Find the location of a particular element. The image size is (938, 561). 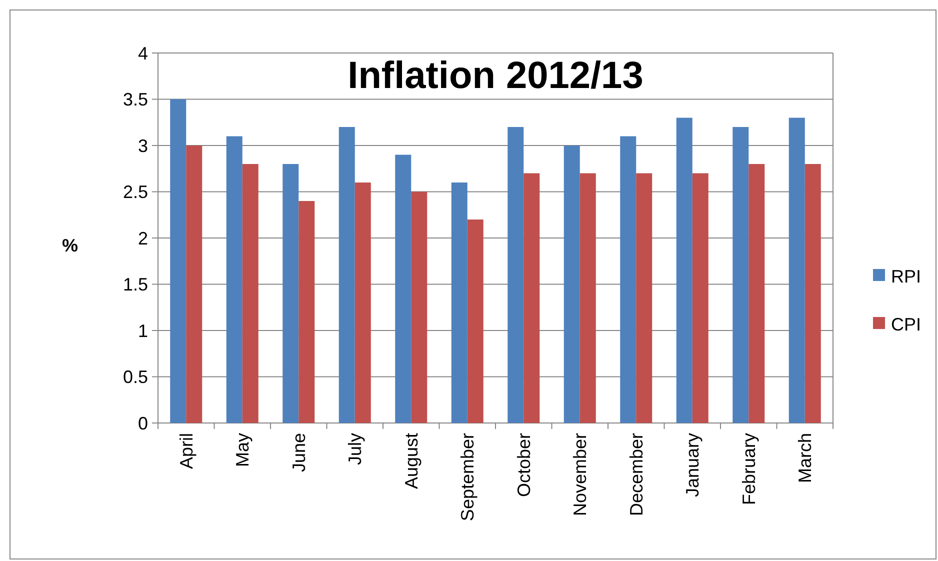

x-tick-label: November is located at coordinates (580, 474).